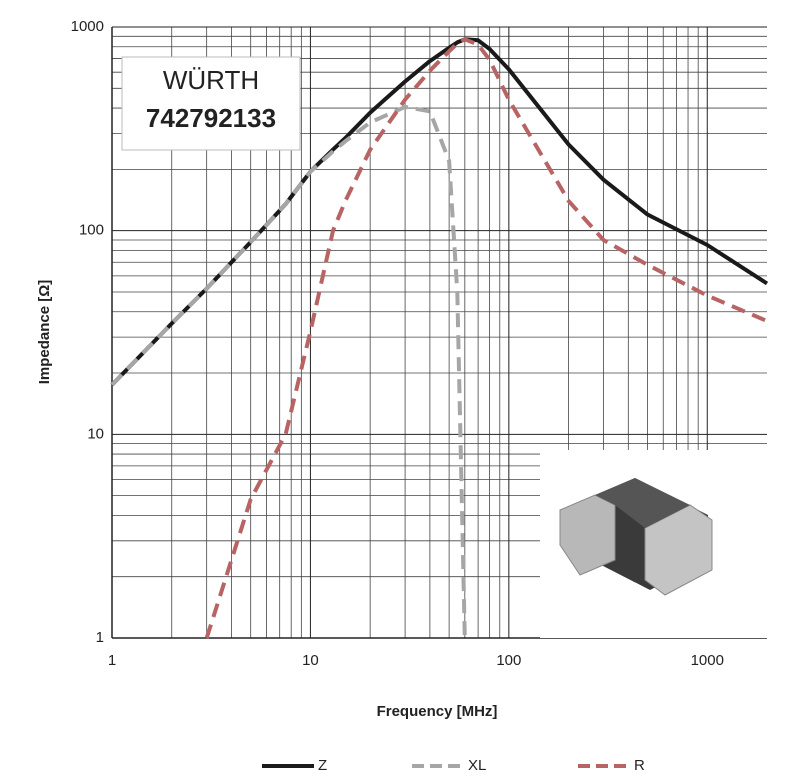 This screenshot has width=785, height=779. What do you see at coordinates (477, 765) in the screenshot?
I see `legend-label: XL` at bounding box center [477, 765].